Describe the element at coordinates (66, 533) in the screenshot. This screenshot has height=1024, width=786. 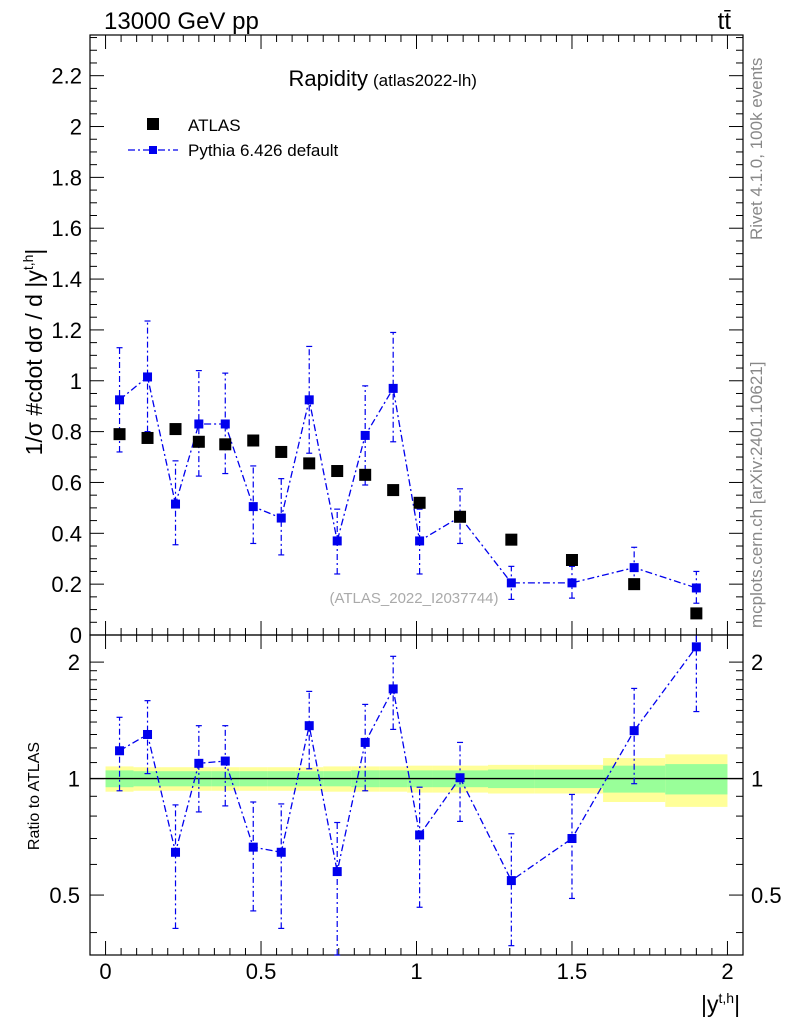
I see `main-y-tick-label: 0.4` at that location.